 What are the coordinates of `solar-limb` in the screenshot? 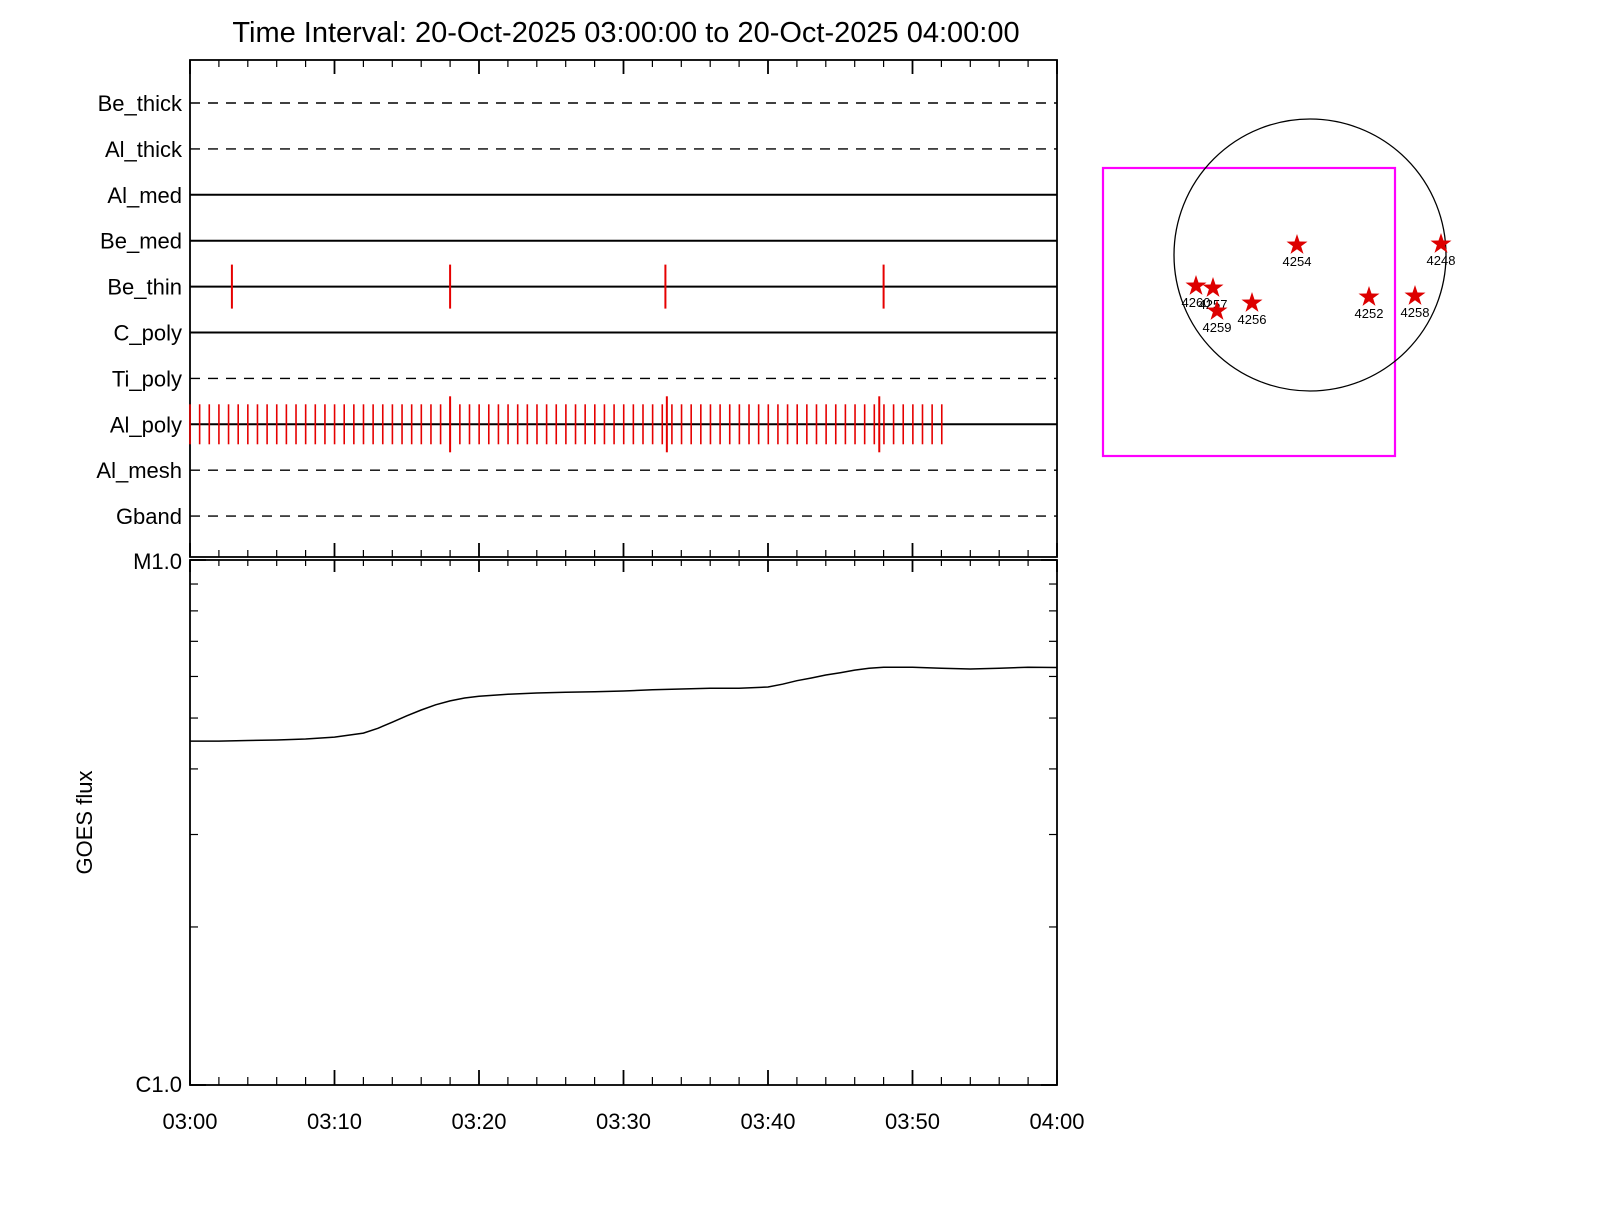 It's located at (1310, 255).